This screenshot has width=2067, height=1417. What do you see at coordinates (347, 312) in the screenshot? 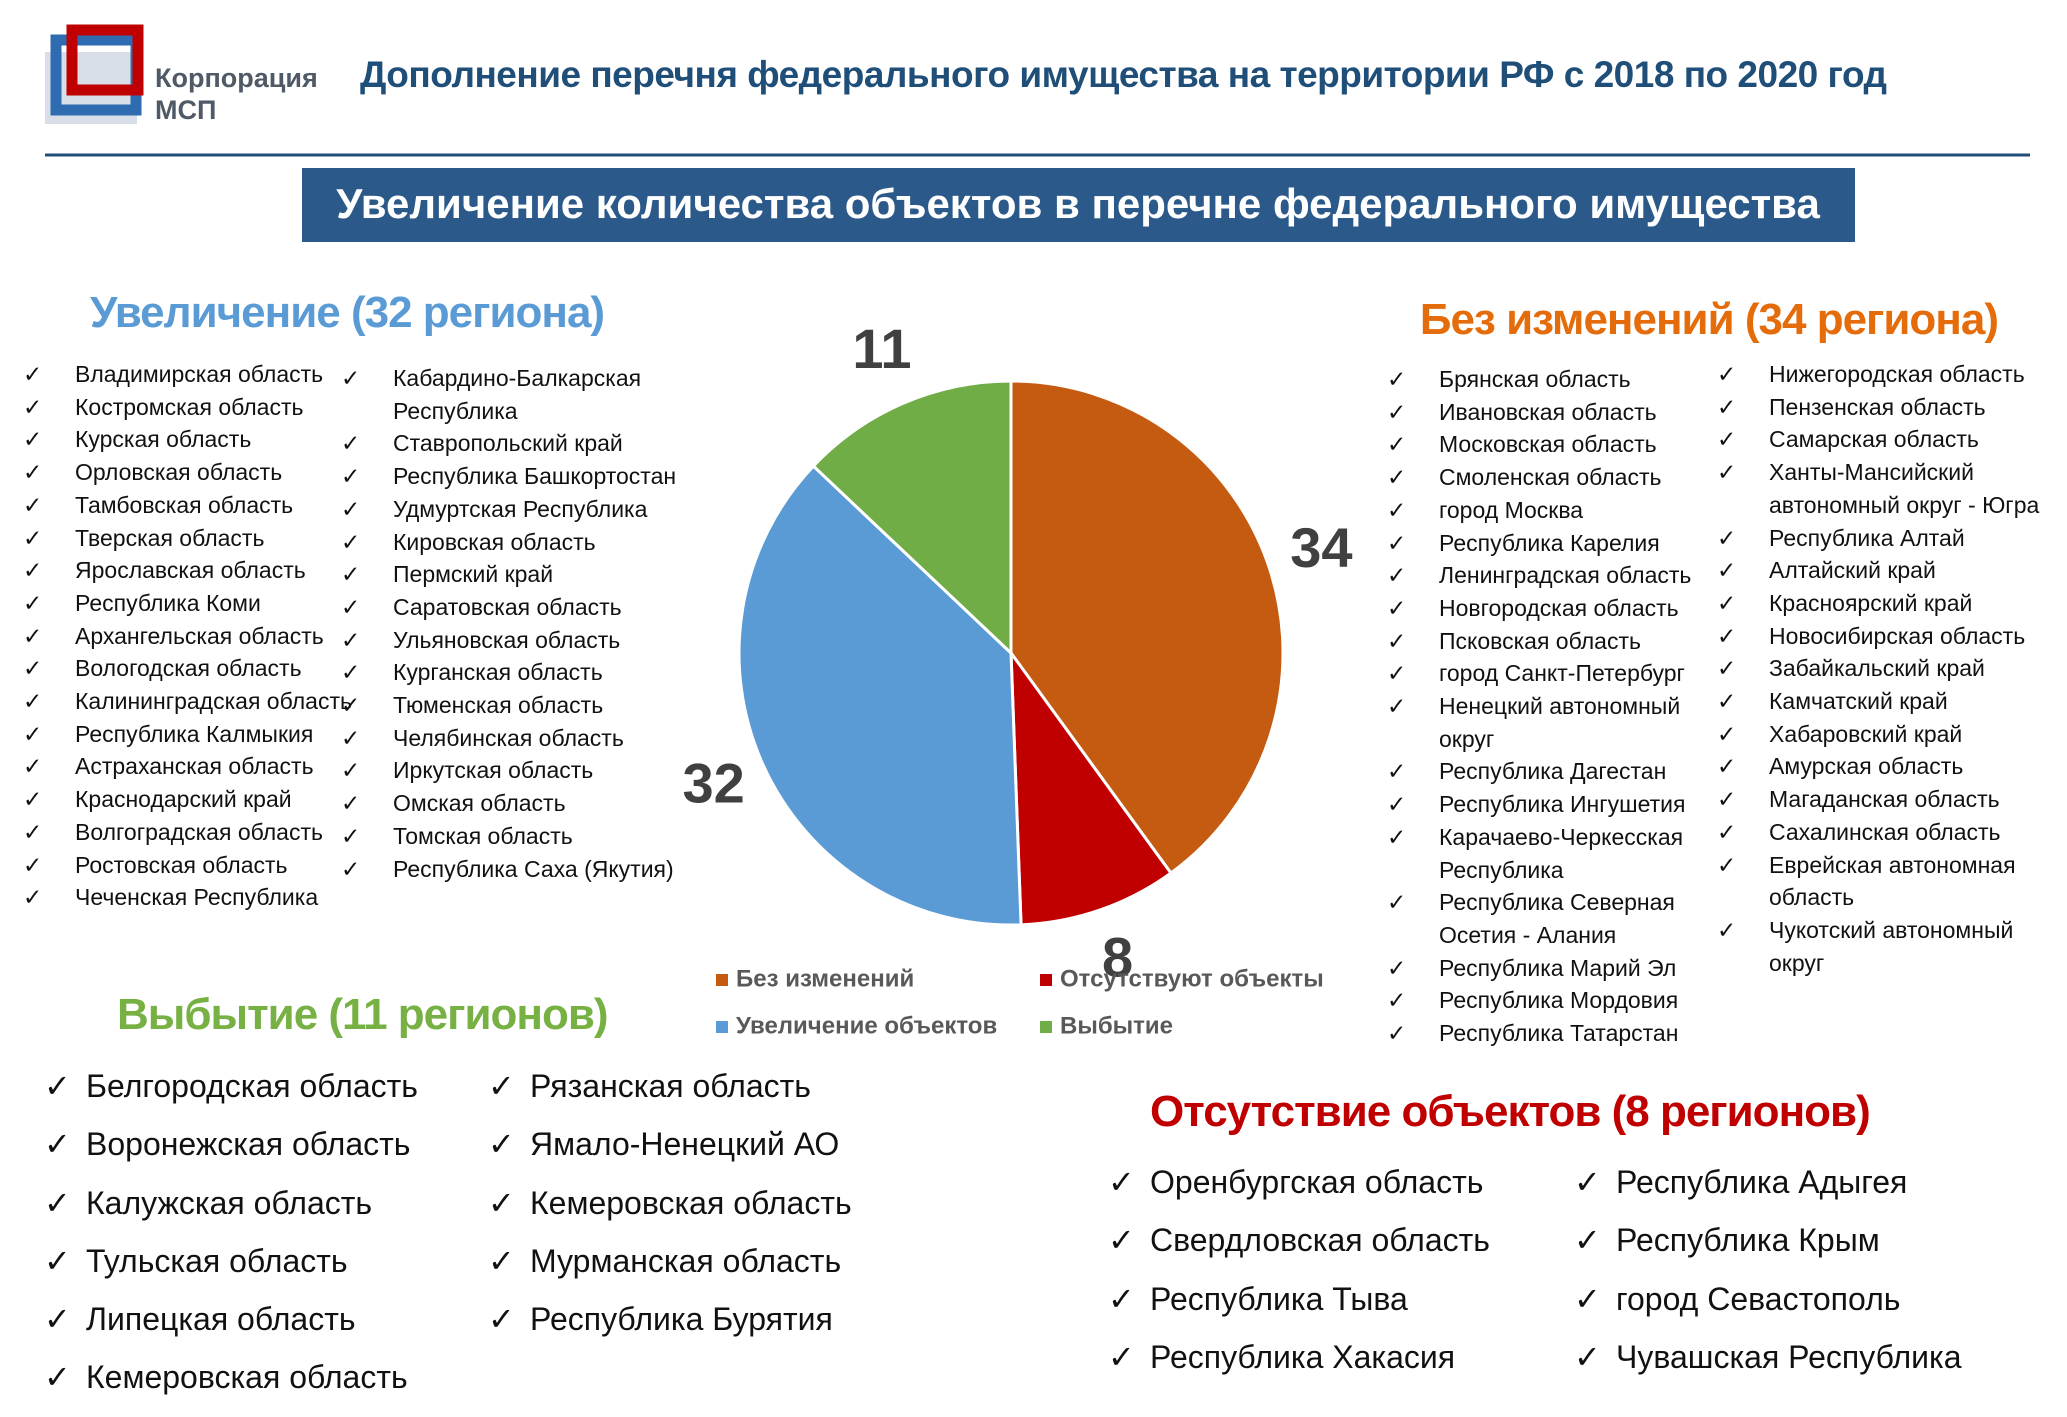
I see `group-title: Увеличение (32 региона)` at bounding box center [347, 312].